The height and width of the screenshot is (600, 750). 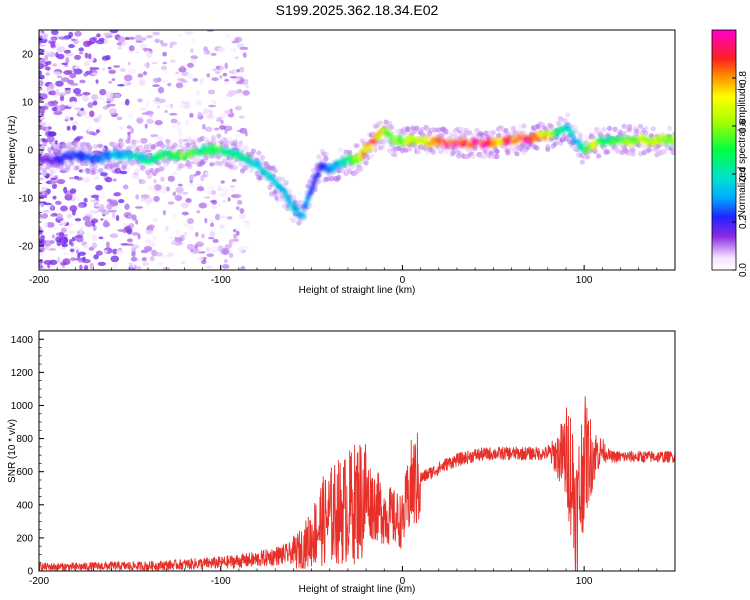 I want to click on snr-x-ticks: -200 -100 0 100, so click(x=352, y=576).